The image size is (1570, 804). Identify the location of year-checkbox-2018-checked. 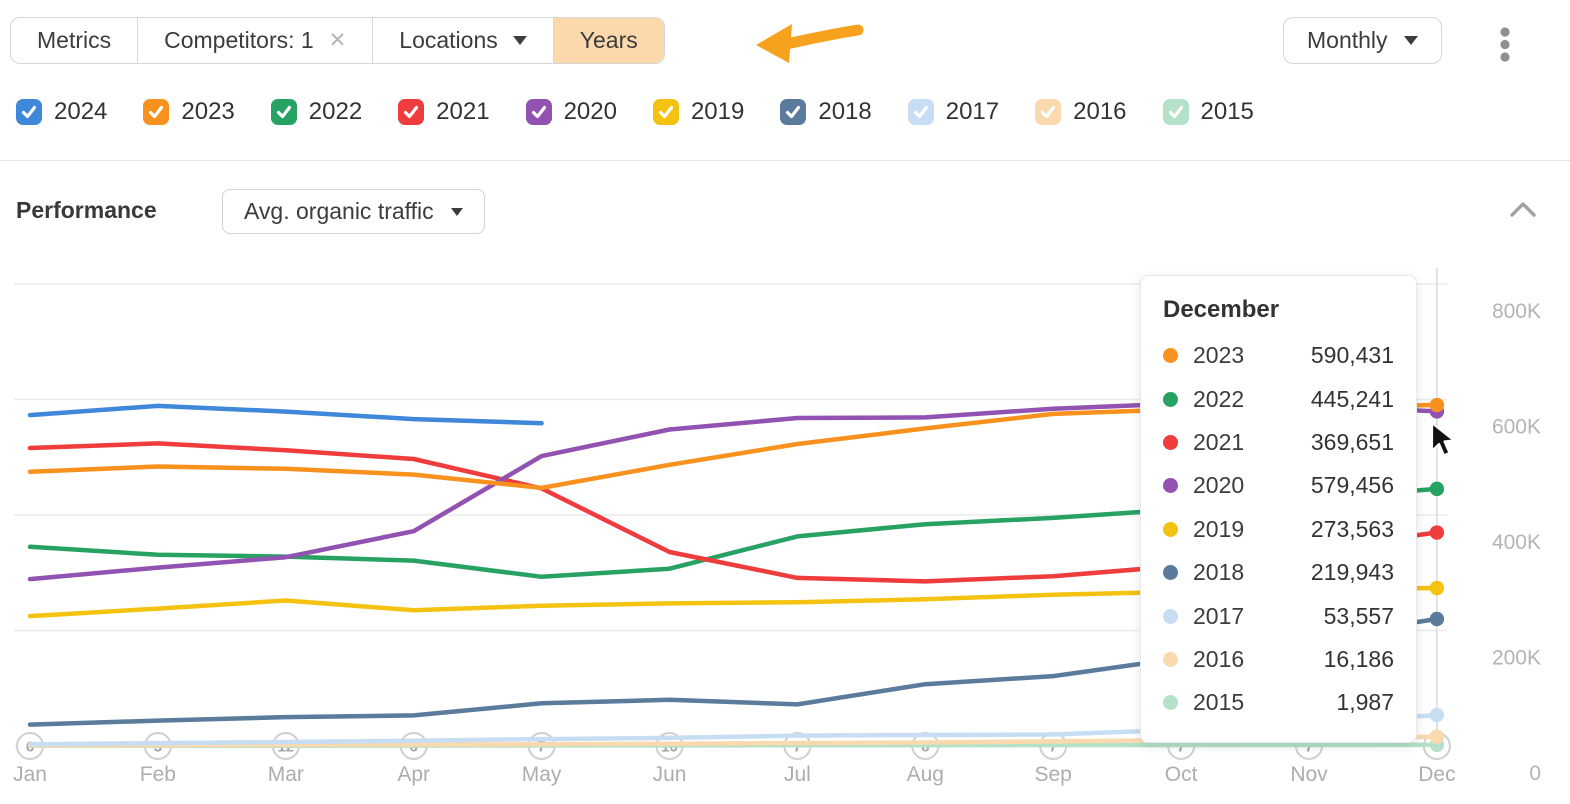
(793, 112).